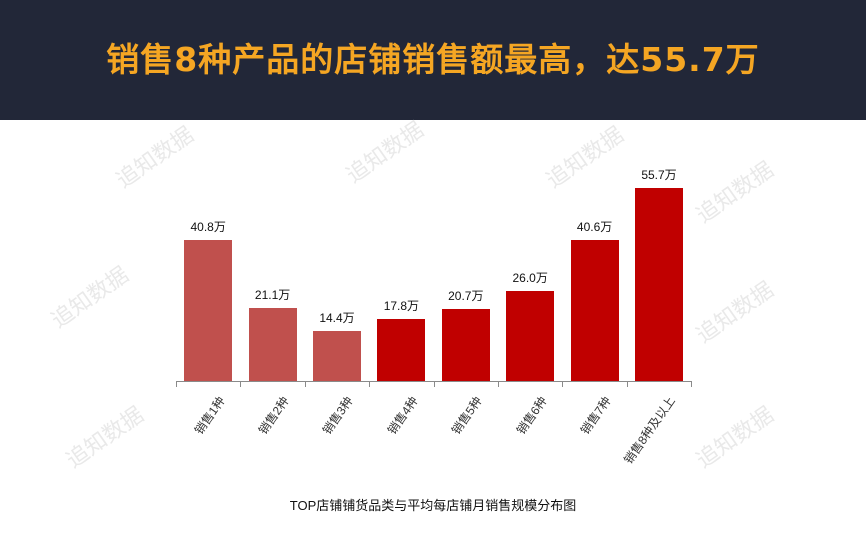 The image size is (866, 539). Describe the element at coordinates (433, 505) in the screenshot. I see `chart-title: TOP店铺铺货品类与平均每店铺月销售规模分布图` at that location.